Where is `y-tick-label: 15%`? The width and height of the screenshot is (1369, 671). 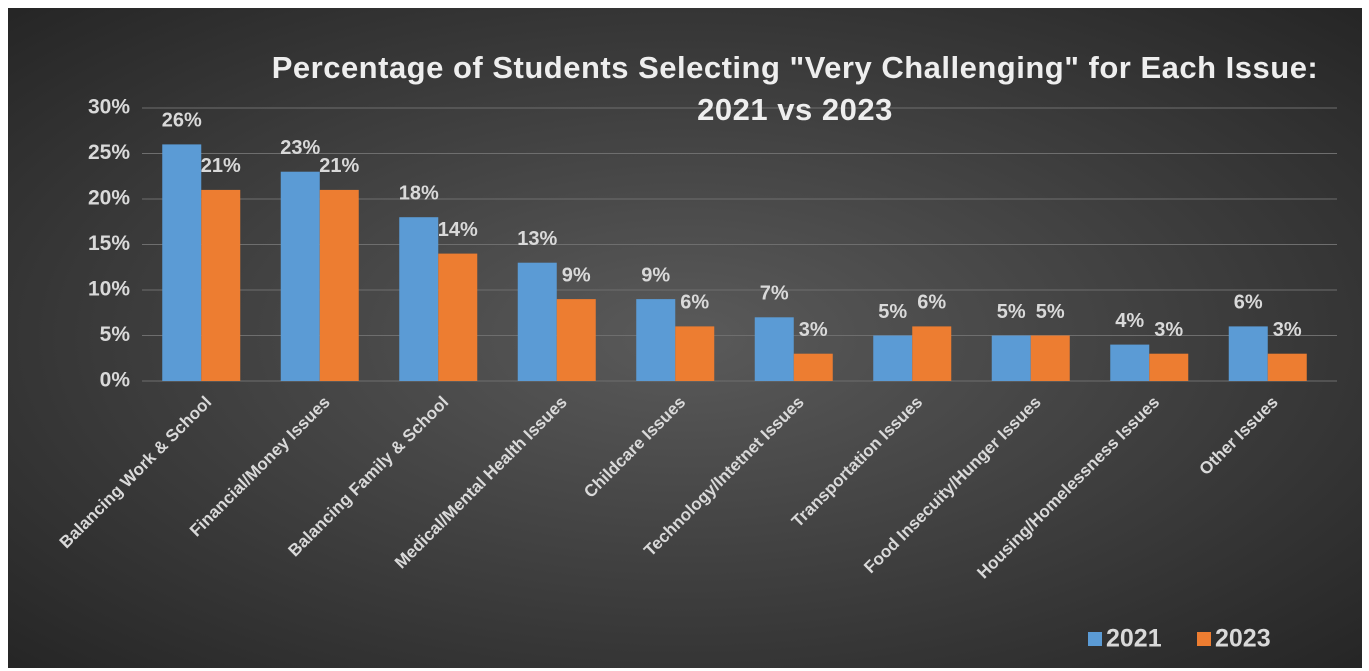 y-tick-label: 15% is located at coordinates (109, 243).